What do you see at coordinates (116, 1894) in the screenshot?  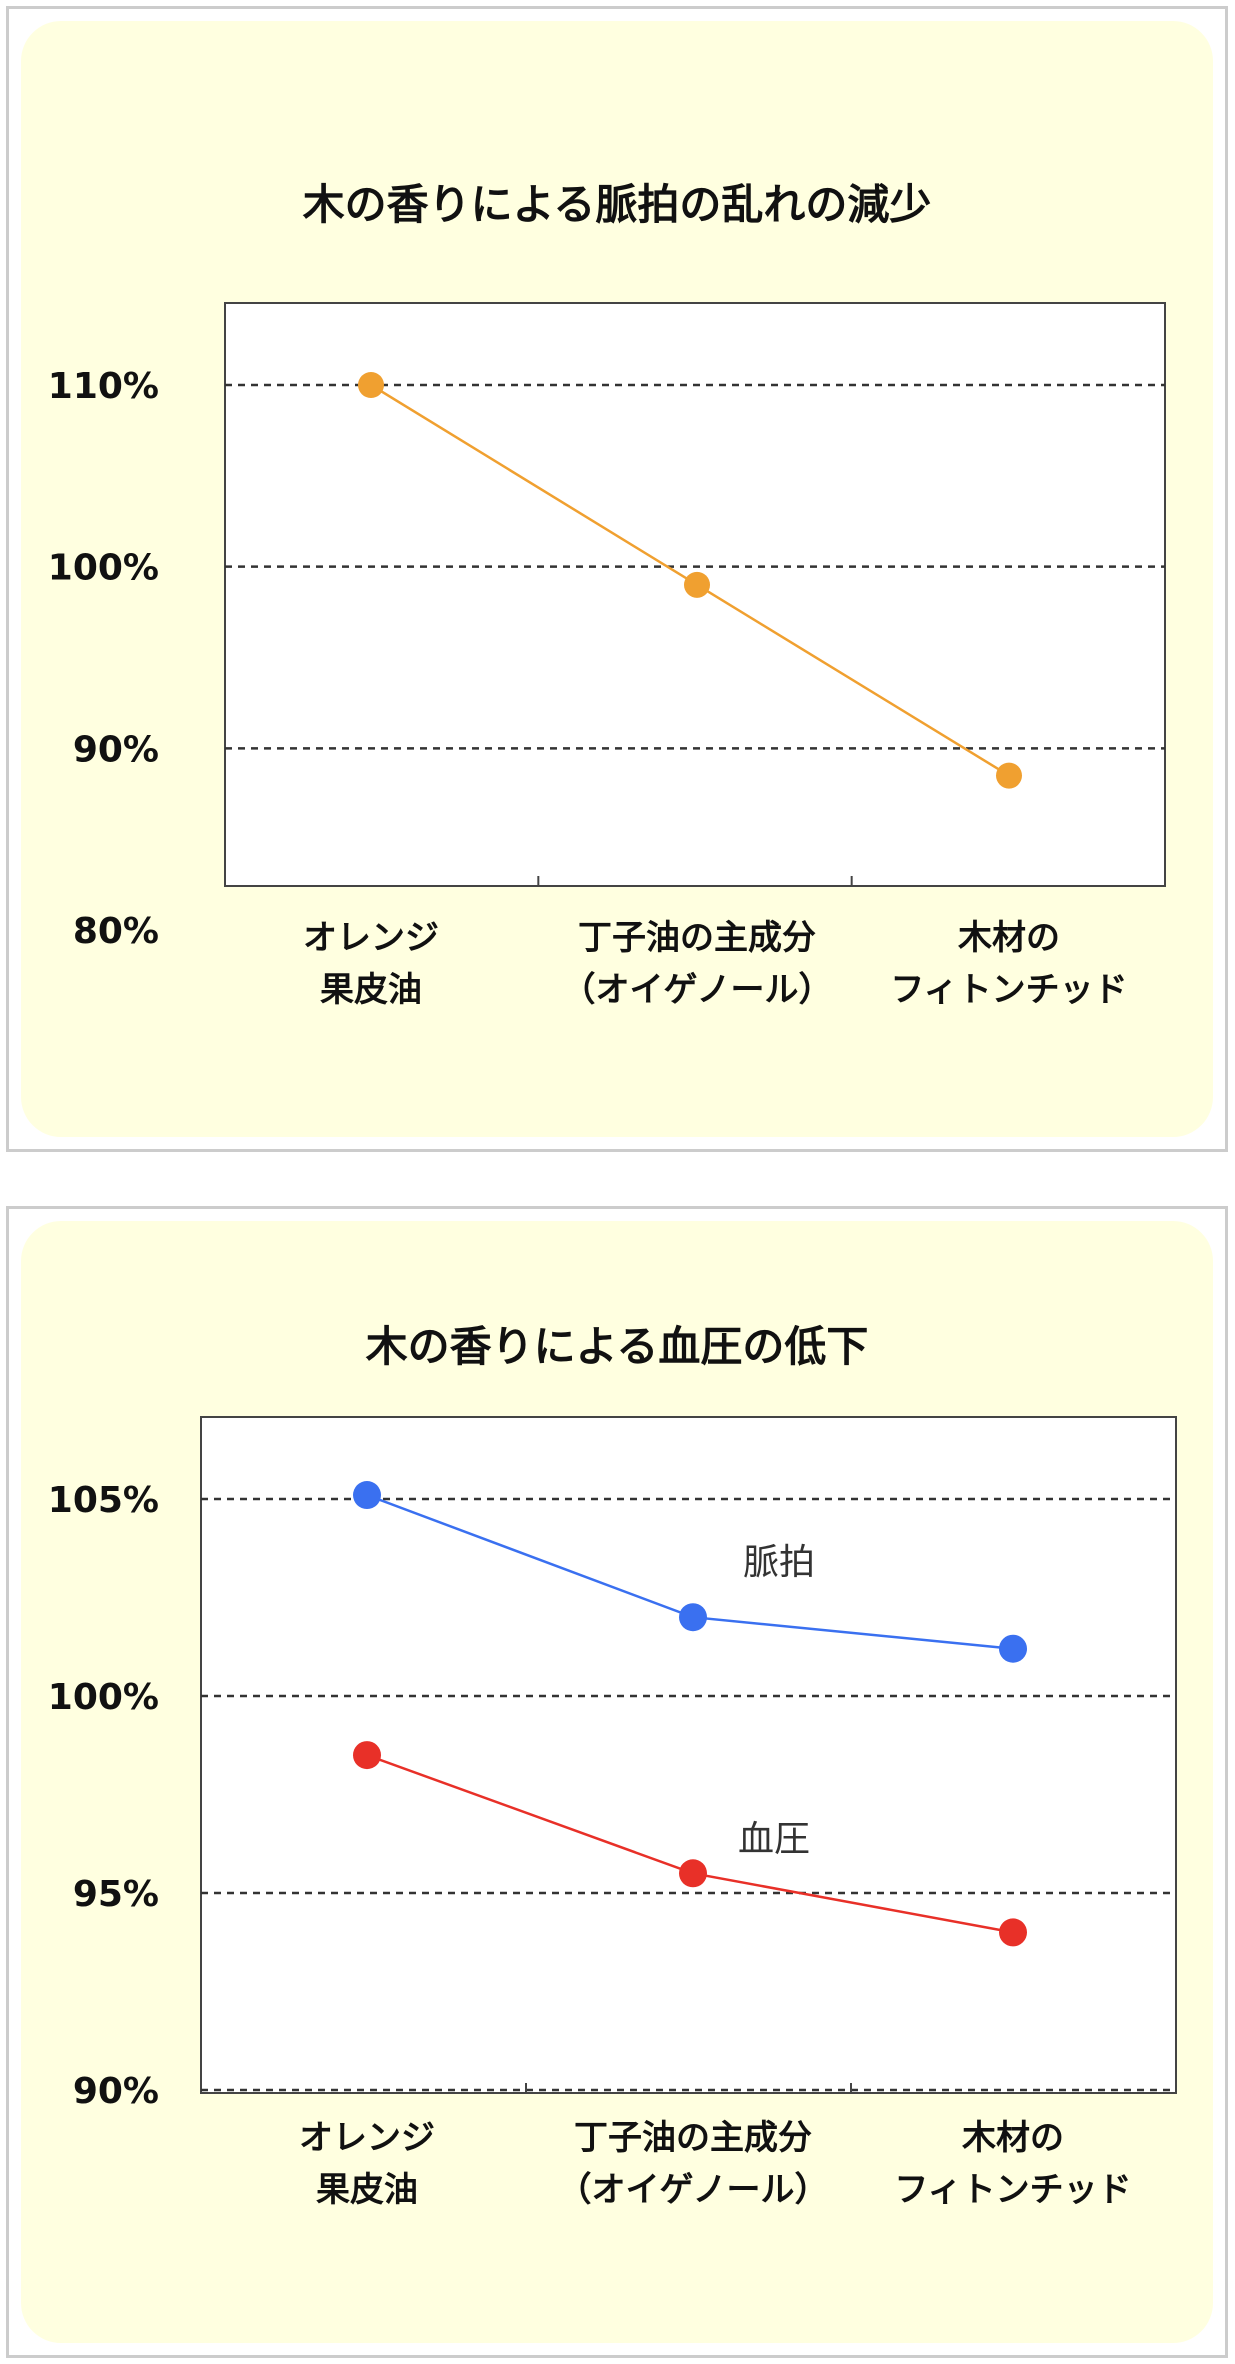 I see `y-tick-label: 95%` at bounding box center [116, 1894].